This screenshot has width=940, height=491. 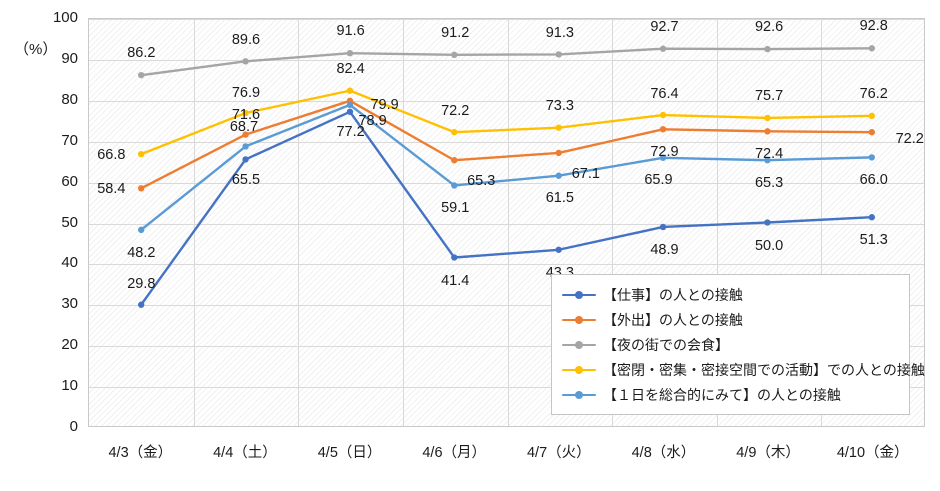 I want to click on data-label: 91.6, so click(x=350, y=31).